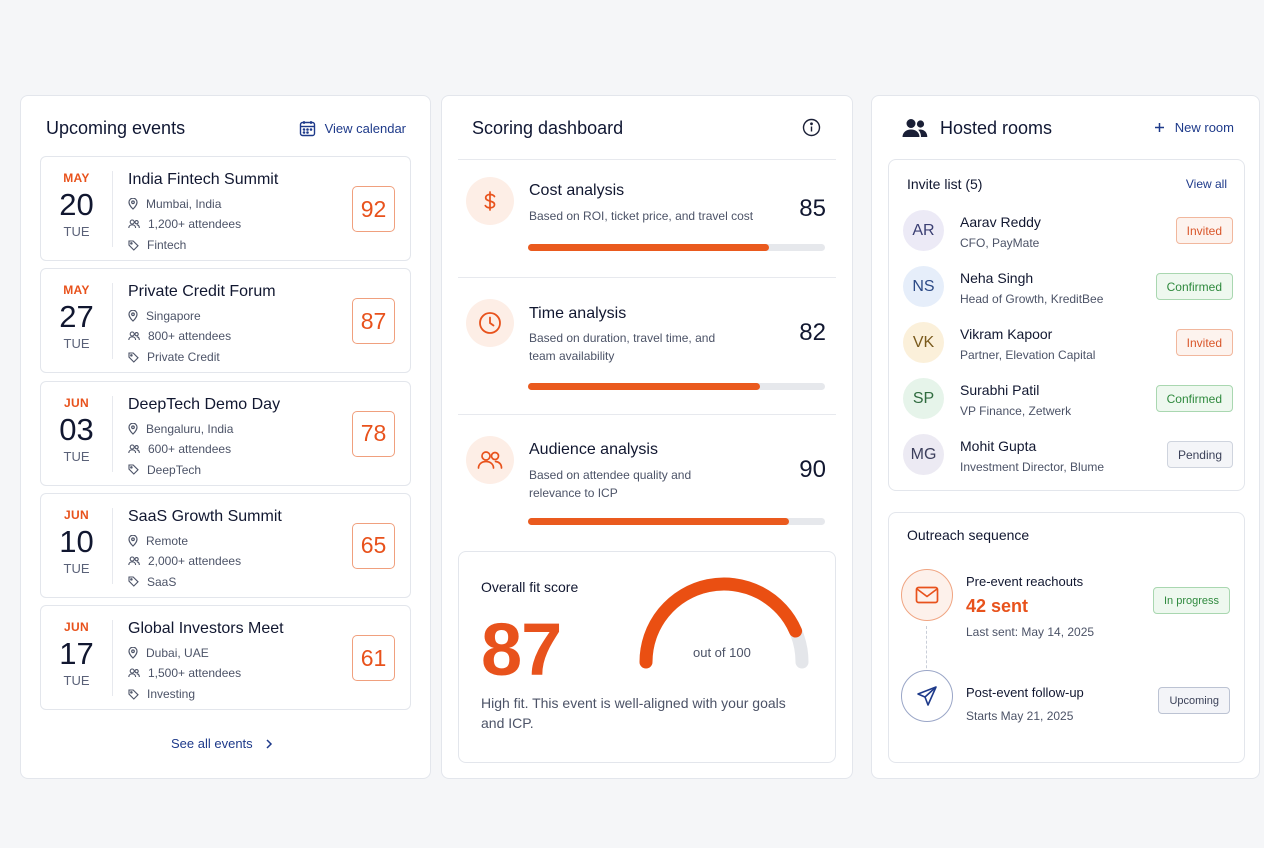  I want to click on event-attendees: 600+ attendees, so click(179, 449).